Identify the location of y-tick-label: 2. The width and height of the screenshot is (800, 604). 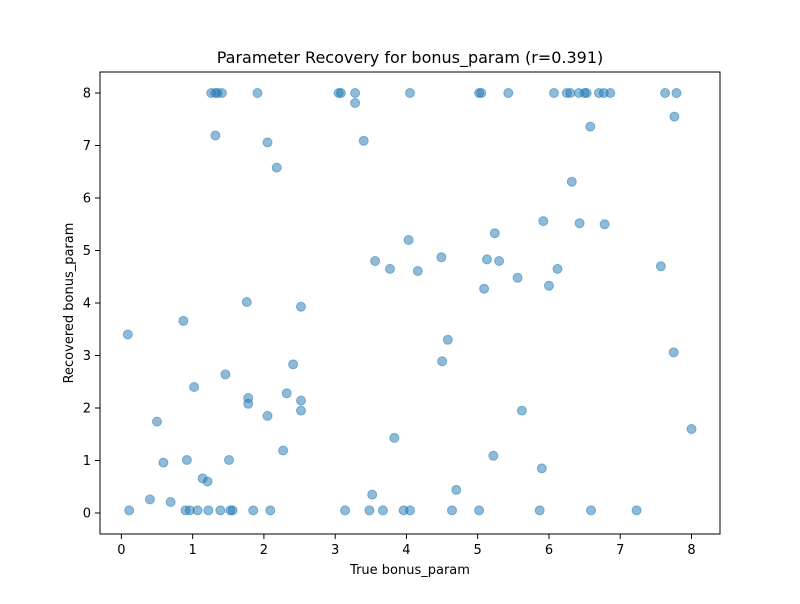
(87, 409).